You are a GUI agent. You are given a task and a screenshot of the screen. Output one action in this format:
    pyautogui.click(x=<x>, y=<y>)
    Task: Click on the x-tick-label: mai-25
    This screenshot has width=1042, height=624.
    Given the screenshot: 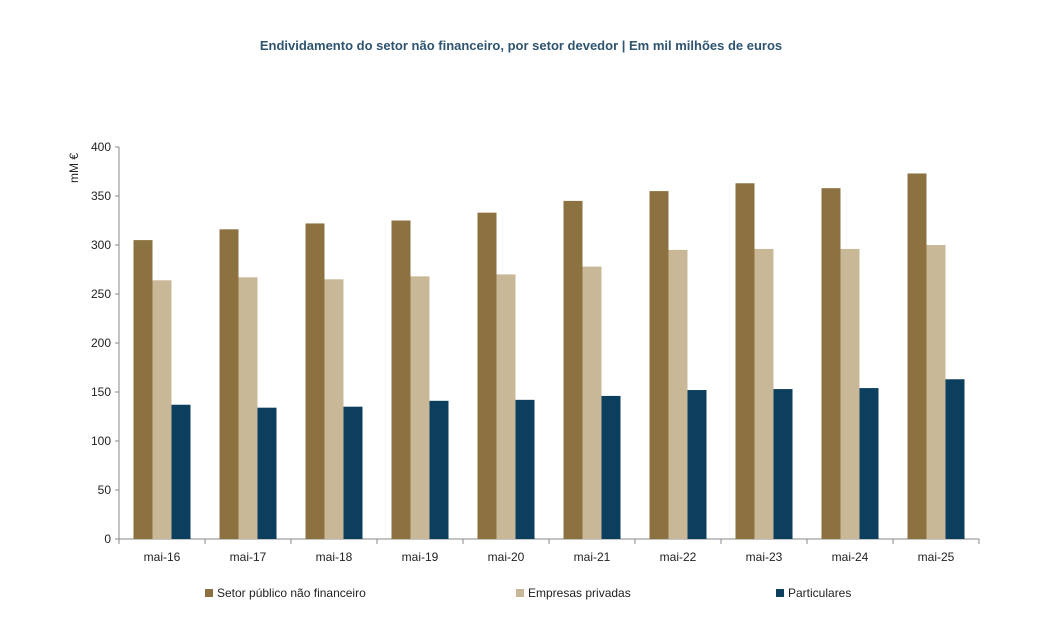 What is the action you would take?
    pyautogui.click(x=936, y=557)
    